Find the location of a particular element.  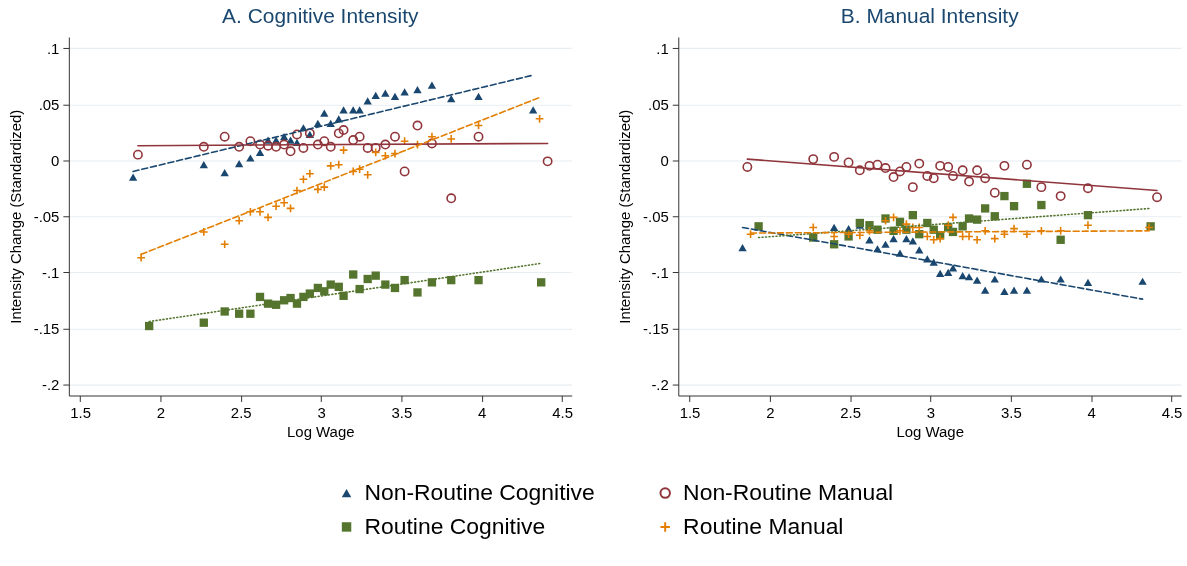

y-axis-title: Intensity Change (Standardized) is located at coordinates (15, 216).